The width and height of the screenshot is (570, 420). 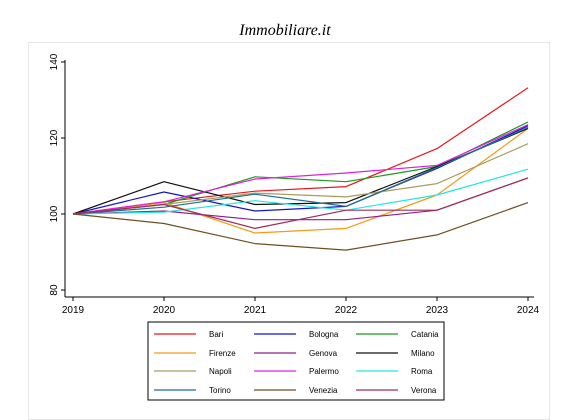 I want to click on legend-label-milano: Milano, so click(x=423, y=353).